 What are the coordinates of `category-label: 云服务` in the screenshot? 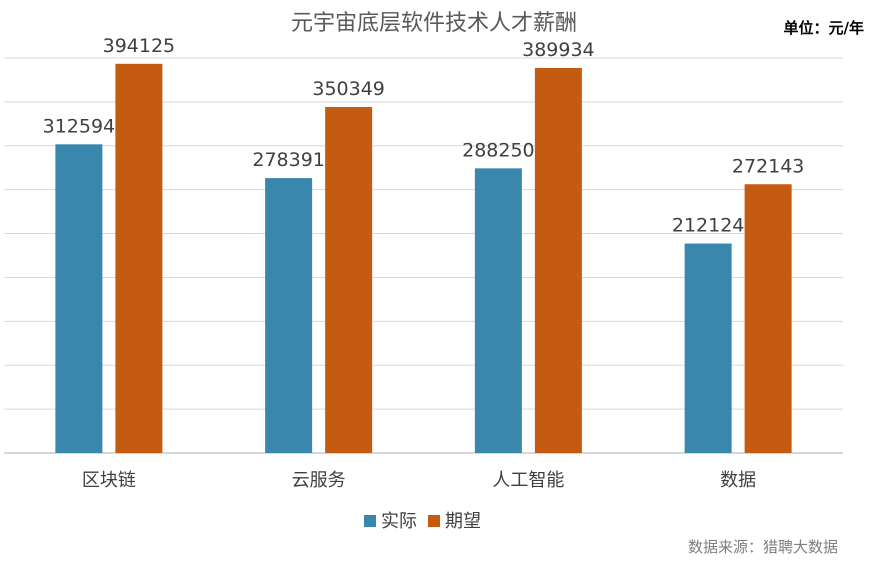 It's located at (319, 480).